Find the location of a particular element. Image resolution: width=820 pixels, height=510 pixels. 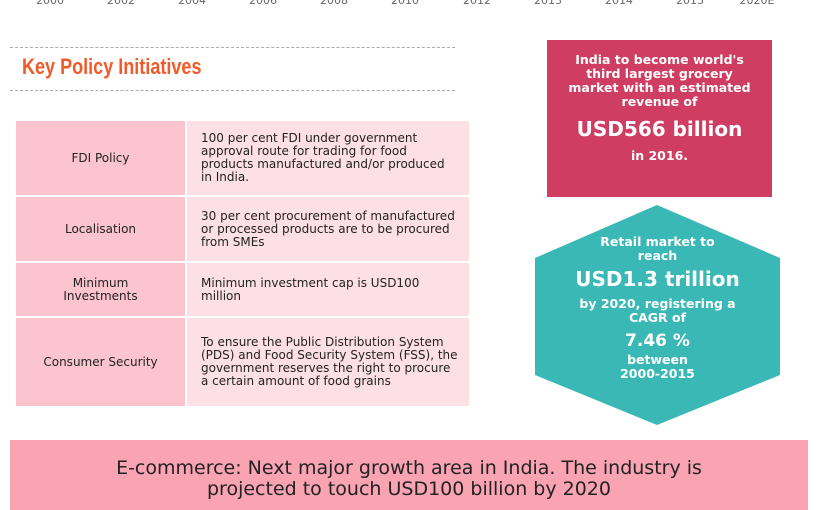

year-label: 2002 is located at coordinates (121, 3).